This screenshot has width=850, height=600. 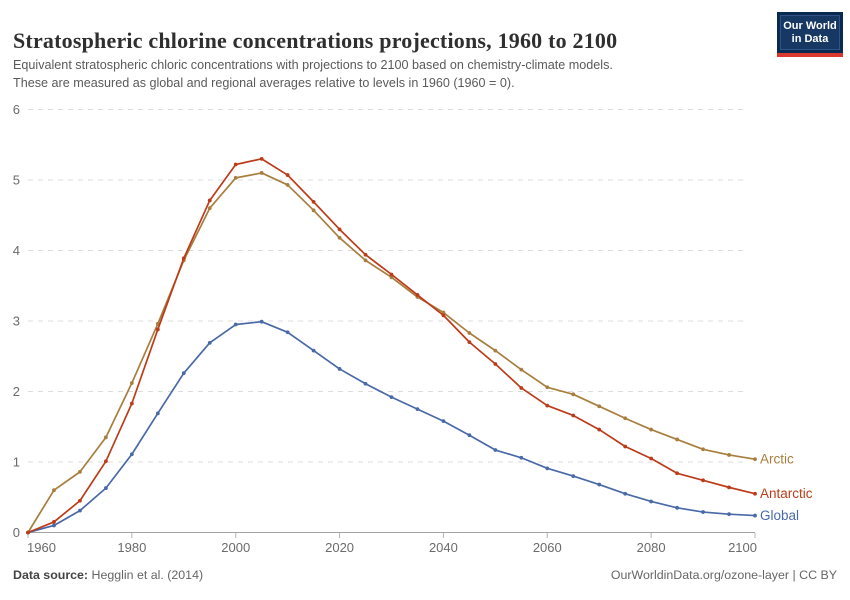 What do you see at coordinates (28, 532) in the screenshot?
I see `data-point-antarctic-1960` at bounding box center [28, 532].